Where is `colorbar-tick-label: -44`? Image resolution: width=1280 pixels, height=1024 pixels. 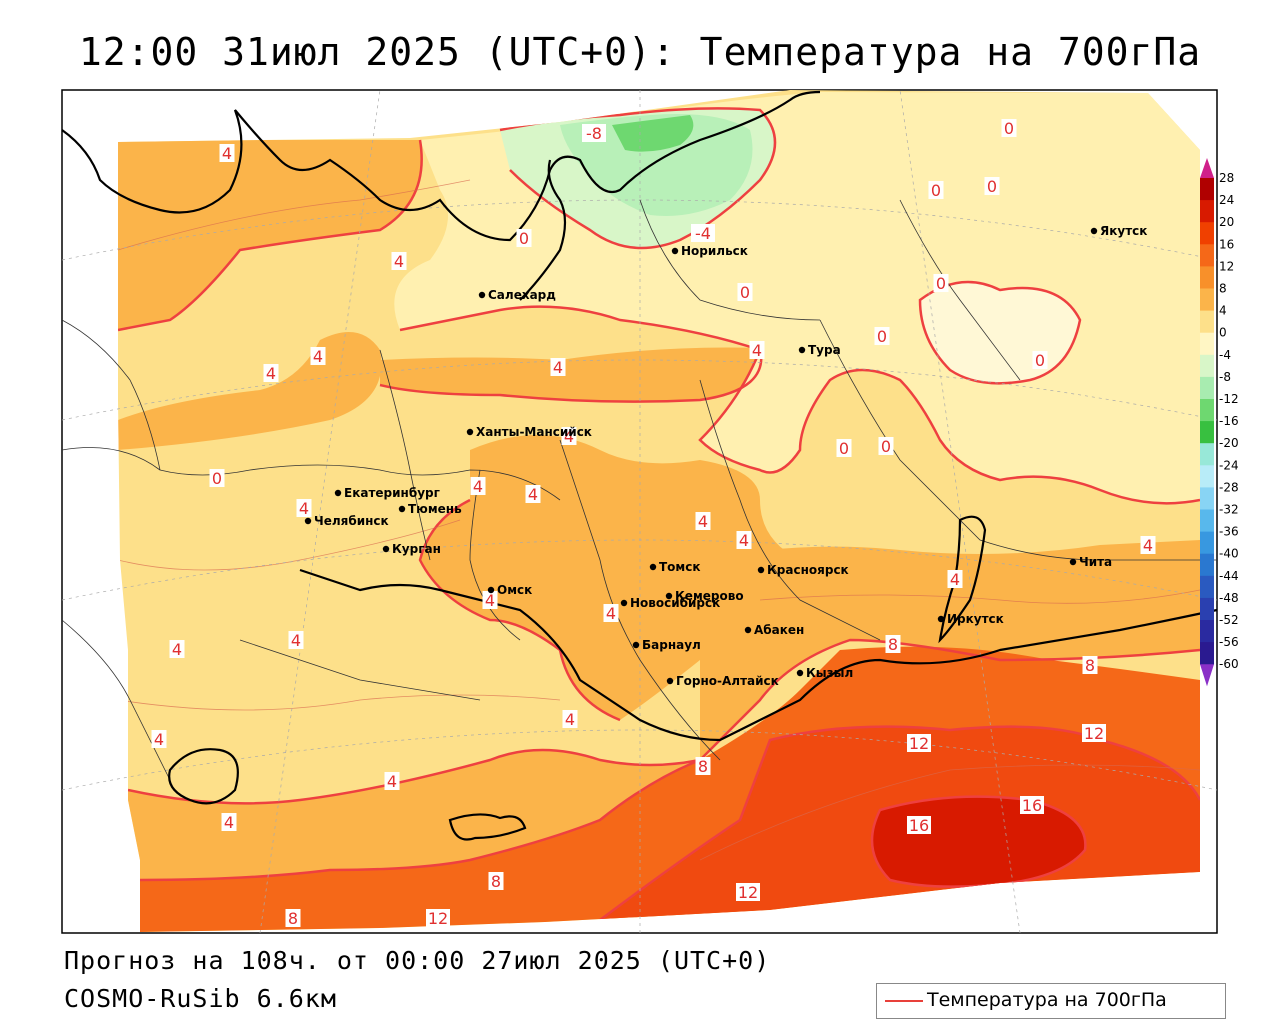
colorbar-tick-label: -44 is located at coordinates (1229, 576).